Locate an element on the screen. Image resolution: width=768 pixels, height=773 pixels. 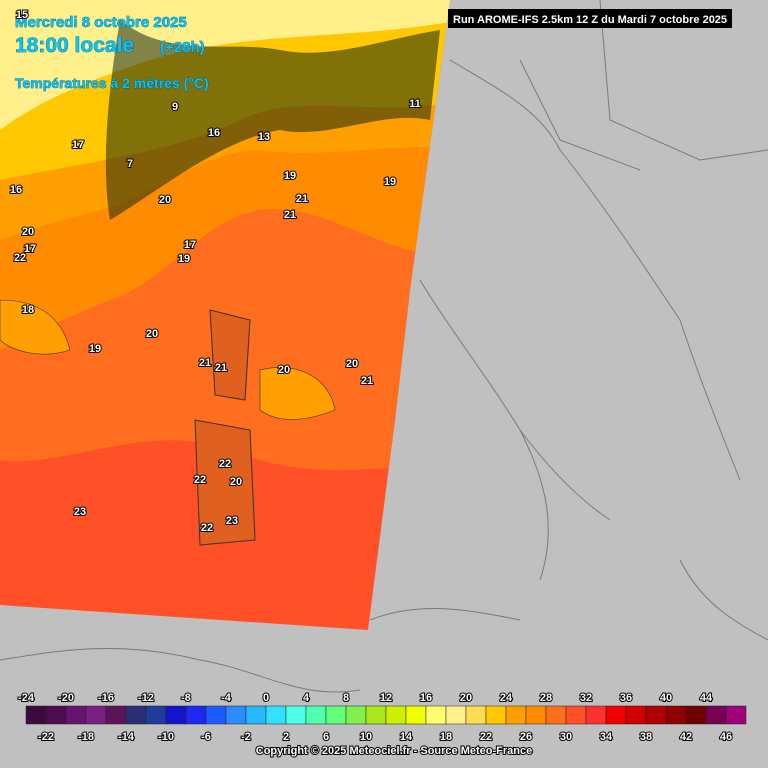
contour-label: 7 is located at coordinates (130, 164).